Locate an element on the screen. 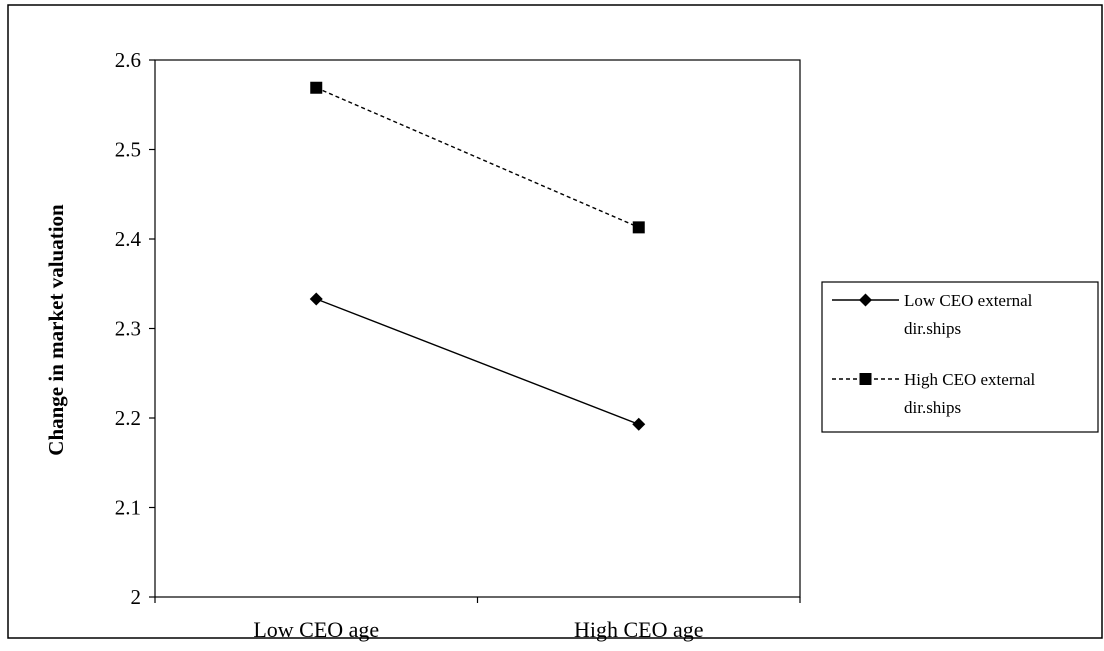 This screenshot has height=651, width=1104. series-line-high-ceo-external-dirships is located at coordinates (477, 158).